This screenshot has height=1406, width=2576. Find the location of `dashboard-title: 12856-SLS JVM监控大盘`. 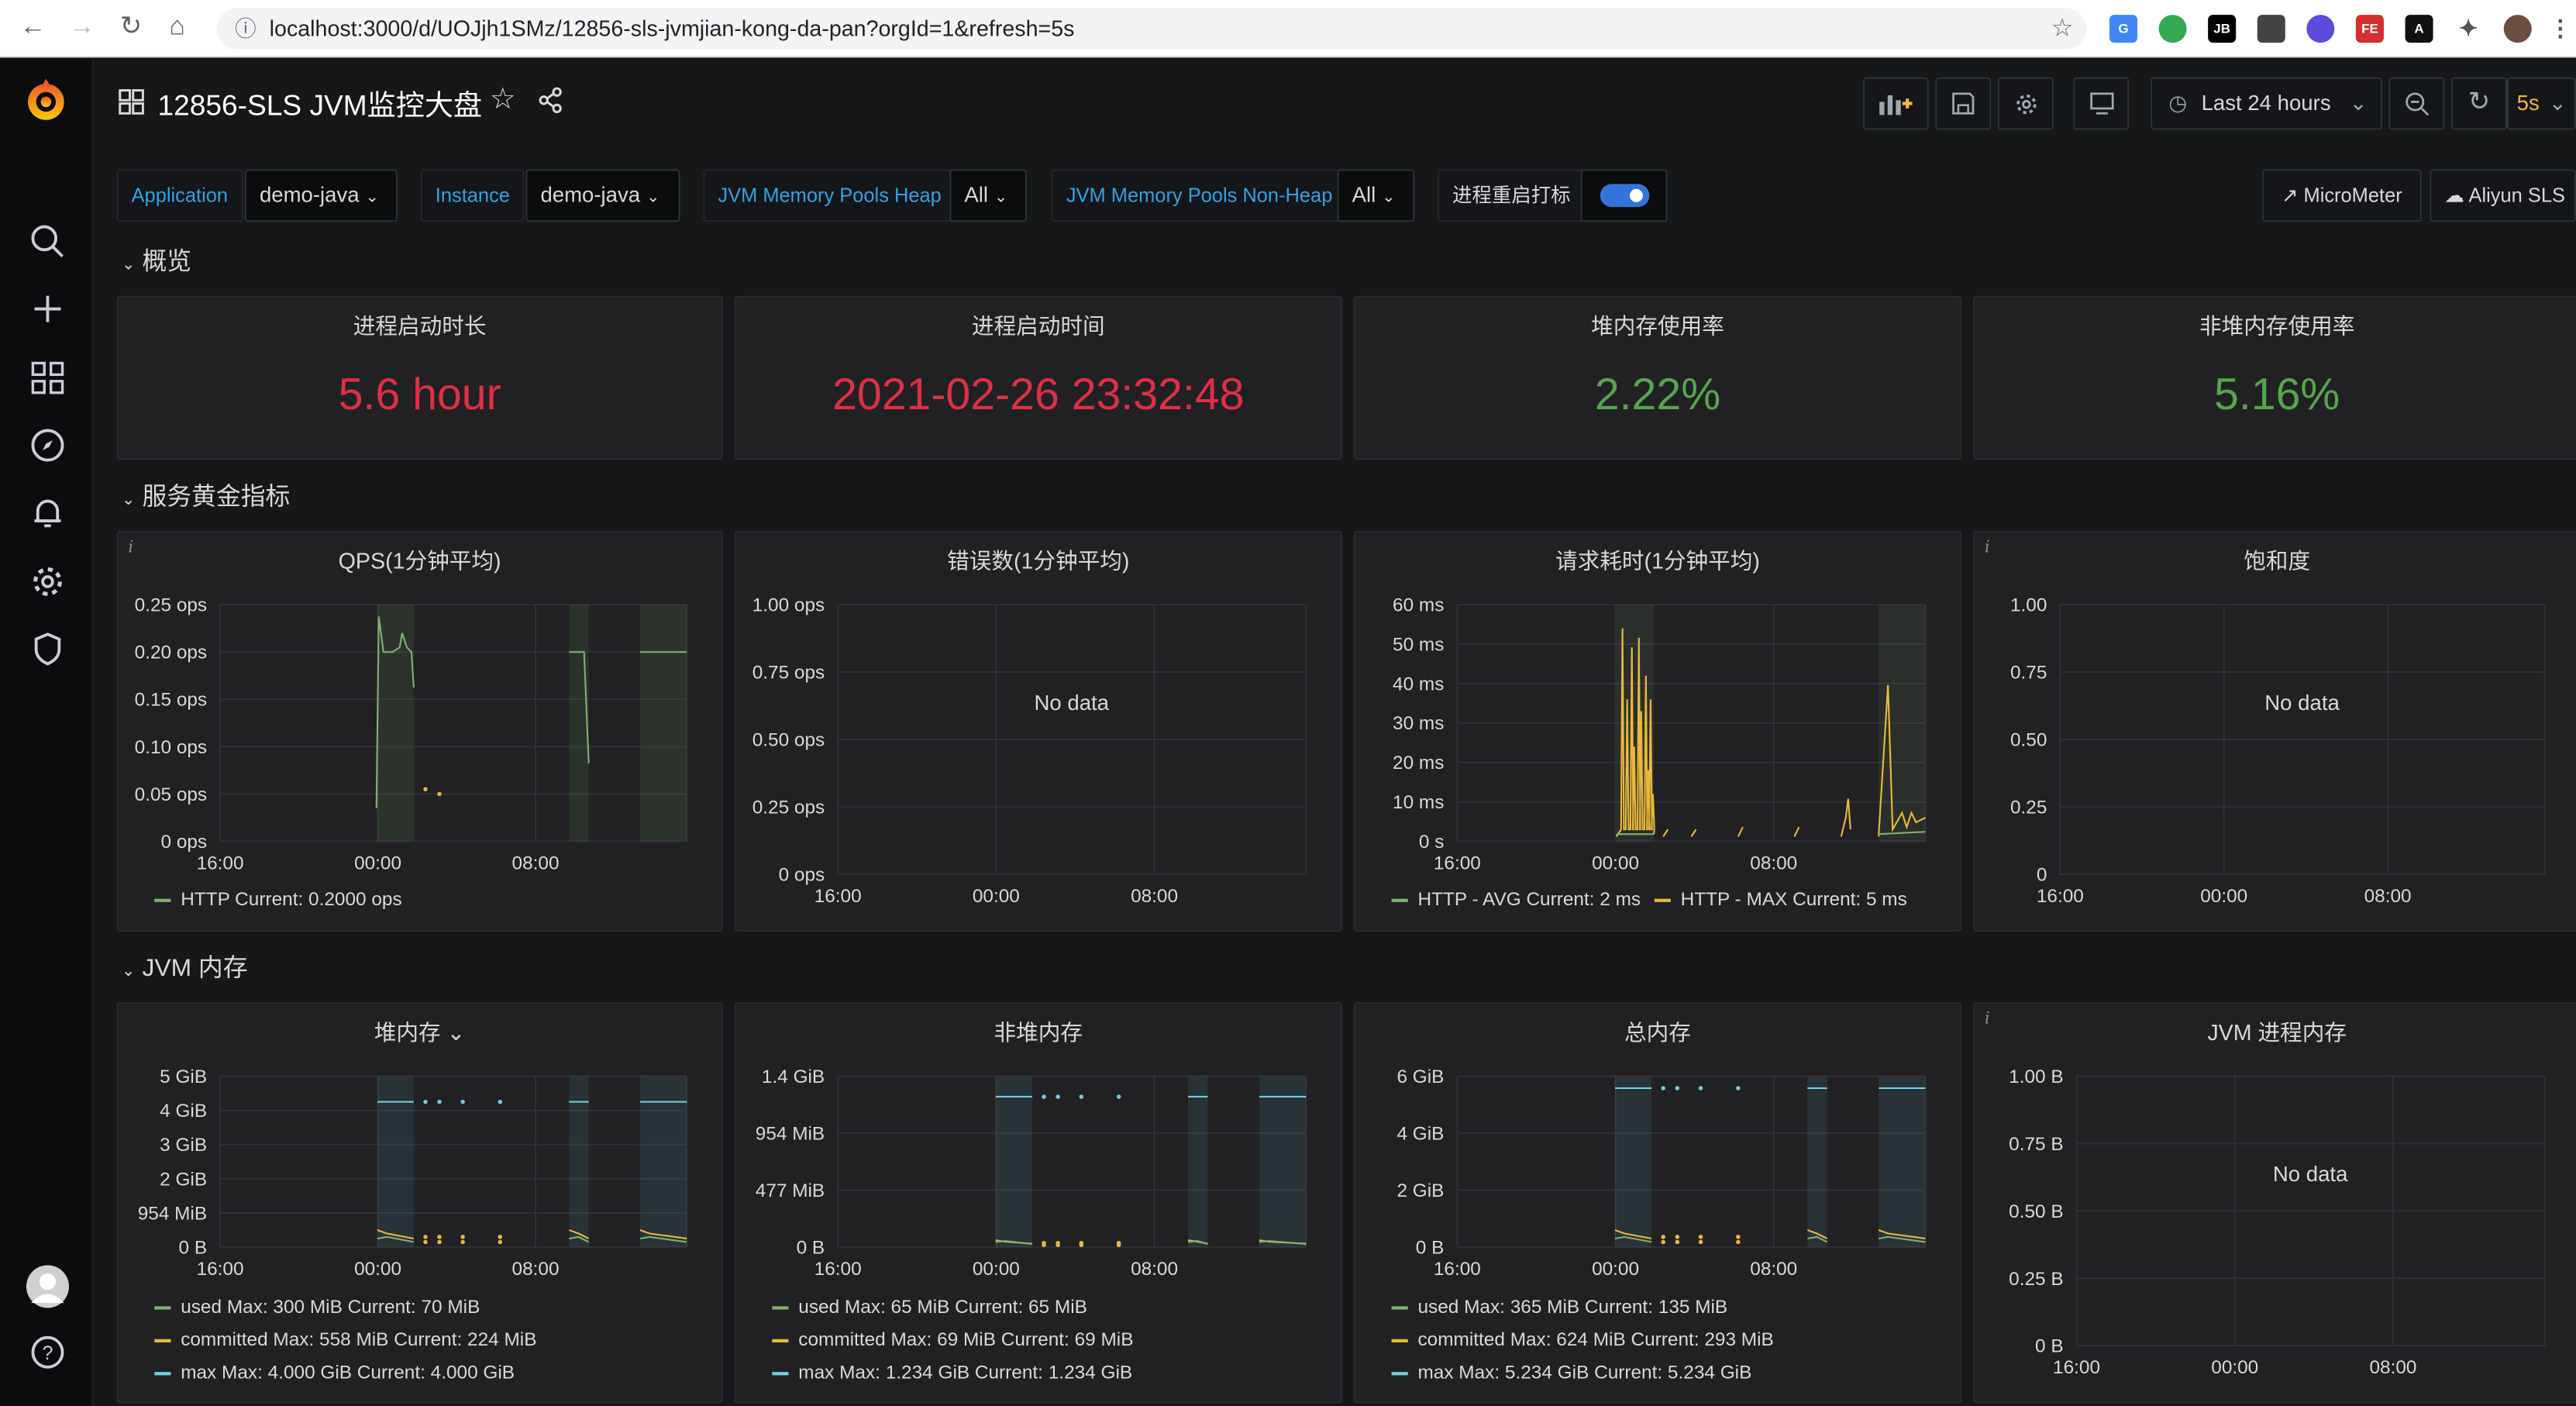

dashboard-title: 12856-SLS JVM监控大盘 is located at coordinates (320, 105).